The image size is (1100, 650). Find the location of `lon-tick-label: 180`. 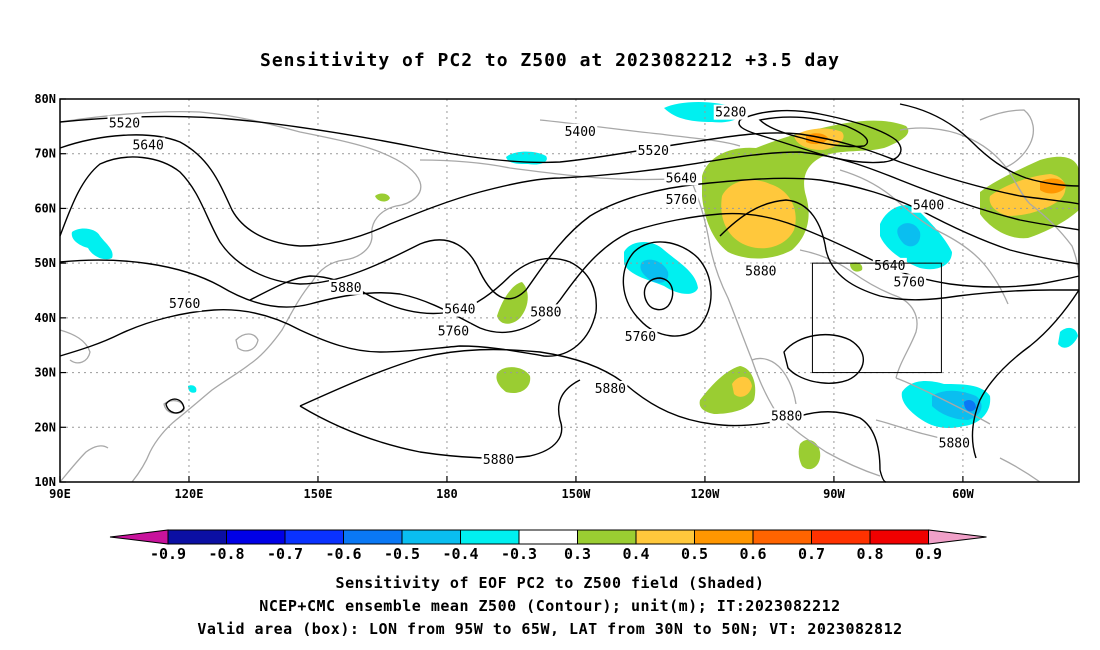

lon-tick-label: 180 is located at coordinates (447, 494).